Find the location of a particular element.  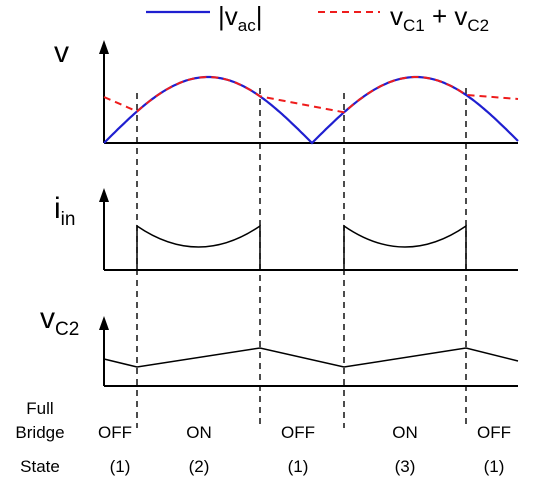

row-header-line3: State is located at coordinates (40, 466).